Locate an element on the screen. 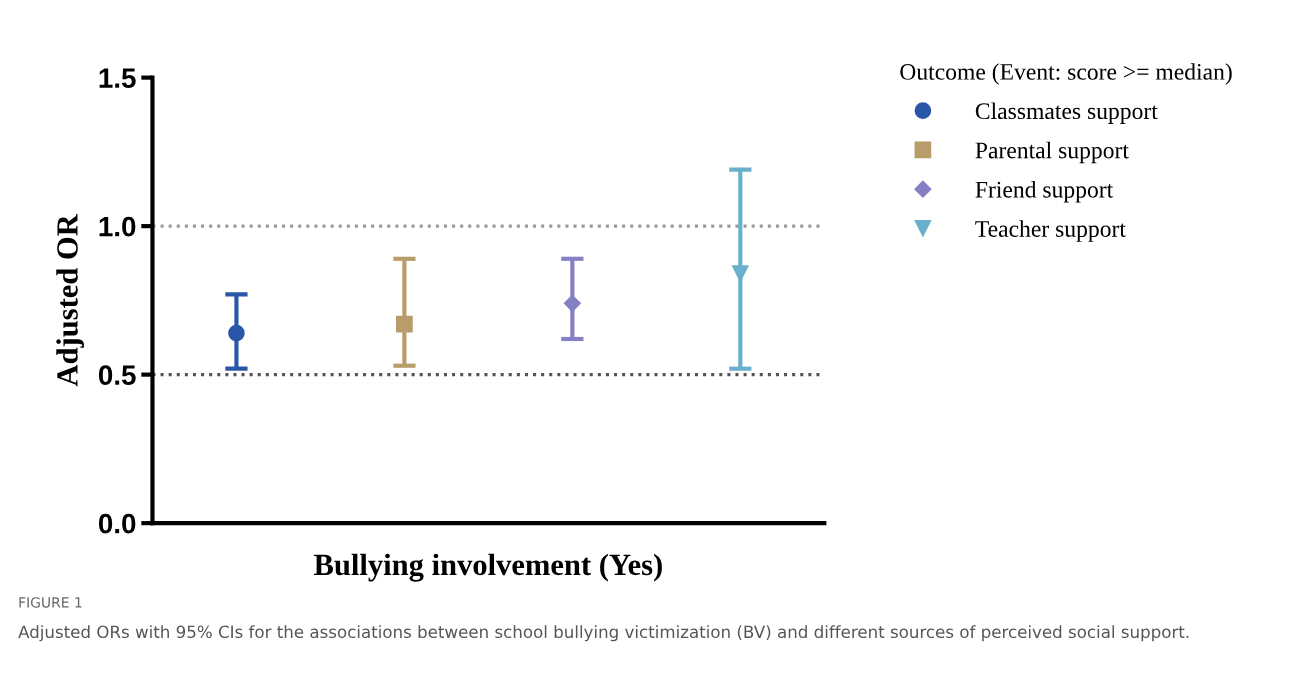  y-tick-label: 0.0 is located at coordinates (117, 523).